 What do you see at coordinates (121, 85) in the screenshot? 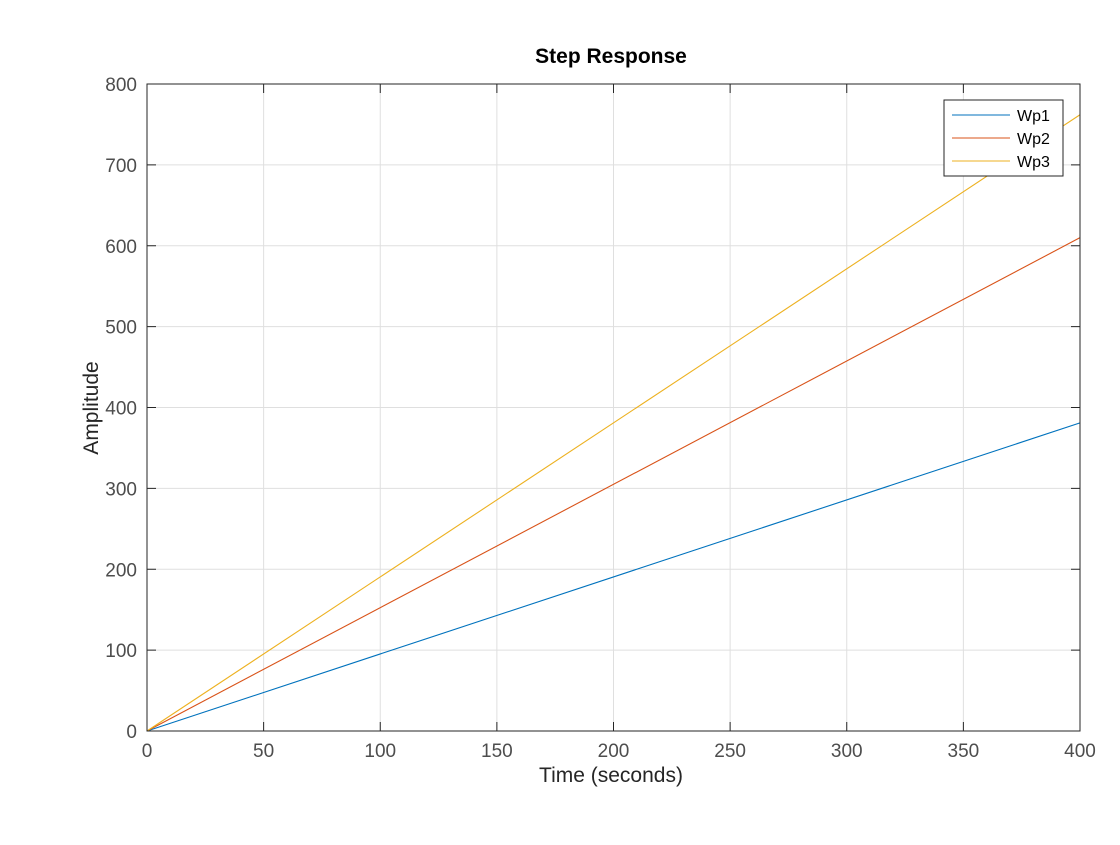
I see `y-tick-label: 800` at bounding box center [121, 85].